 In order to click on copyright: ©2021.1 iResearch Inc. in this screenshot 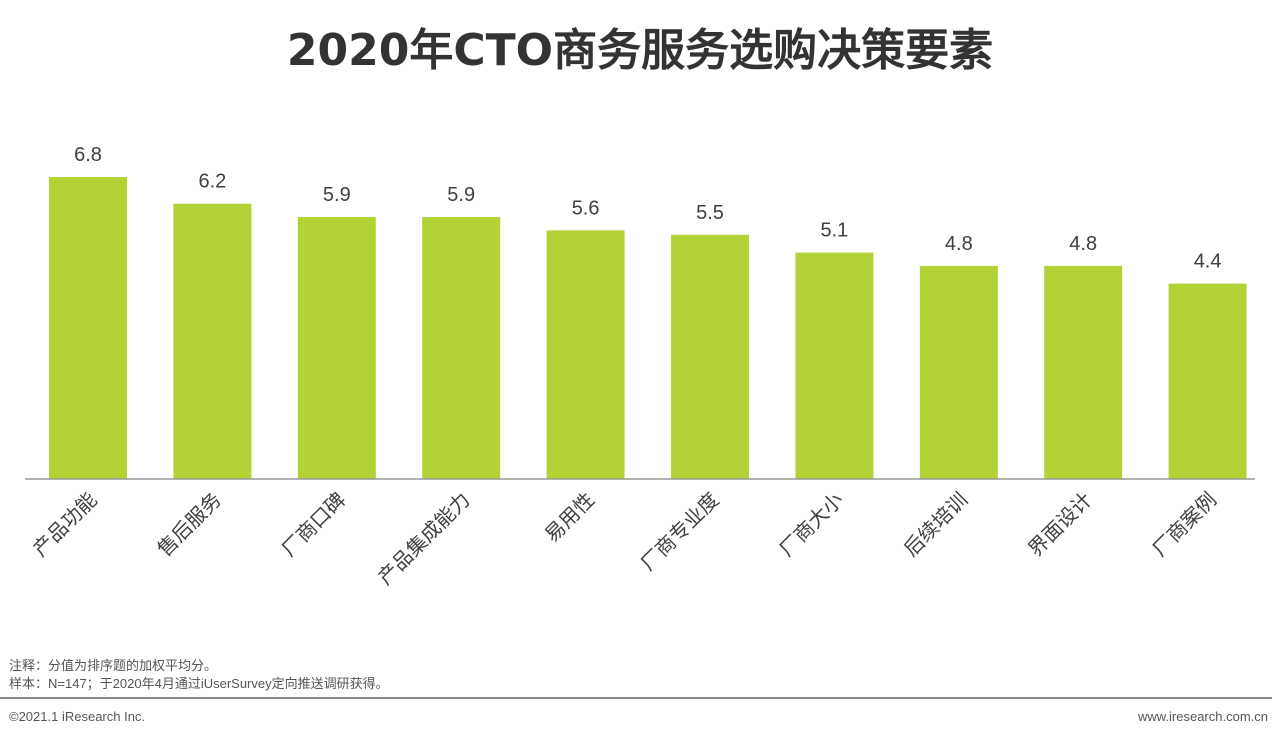, I will do `click(77, 716)`.